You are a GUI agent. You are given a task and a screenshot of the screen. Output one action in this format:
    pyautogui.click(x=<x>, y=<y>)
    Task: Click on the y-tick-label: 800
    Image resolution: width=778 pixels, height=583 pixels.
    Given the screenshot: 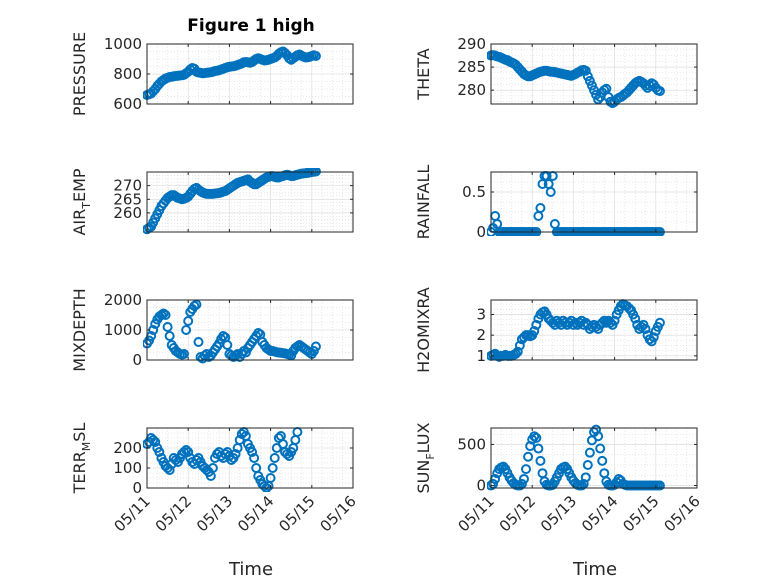 What is the action you would take?
    pyautogui.click(x=127, y=74)
    